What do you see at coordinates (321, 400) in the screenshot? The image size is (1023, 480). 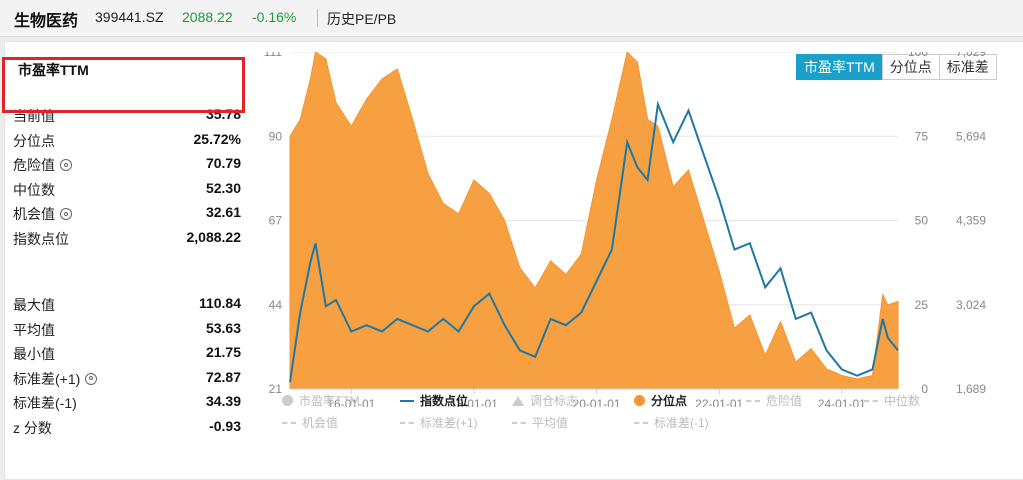 I see `legend-item: 市盈率TTM` at bounding box center [321, 400].